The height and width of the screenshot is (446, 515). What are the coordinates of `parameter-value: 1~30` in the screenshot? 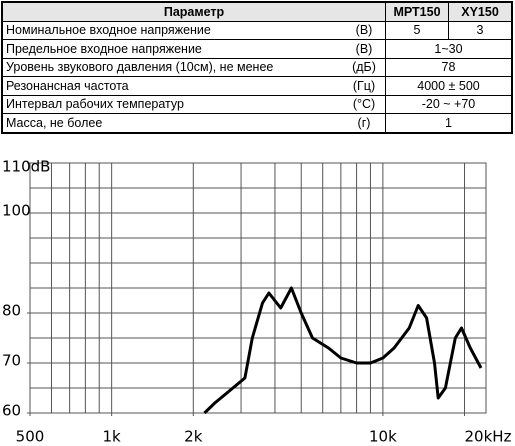 It's located at (449, 49).